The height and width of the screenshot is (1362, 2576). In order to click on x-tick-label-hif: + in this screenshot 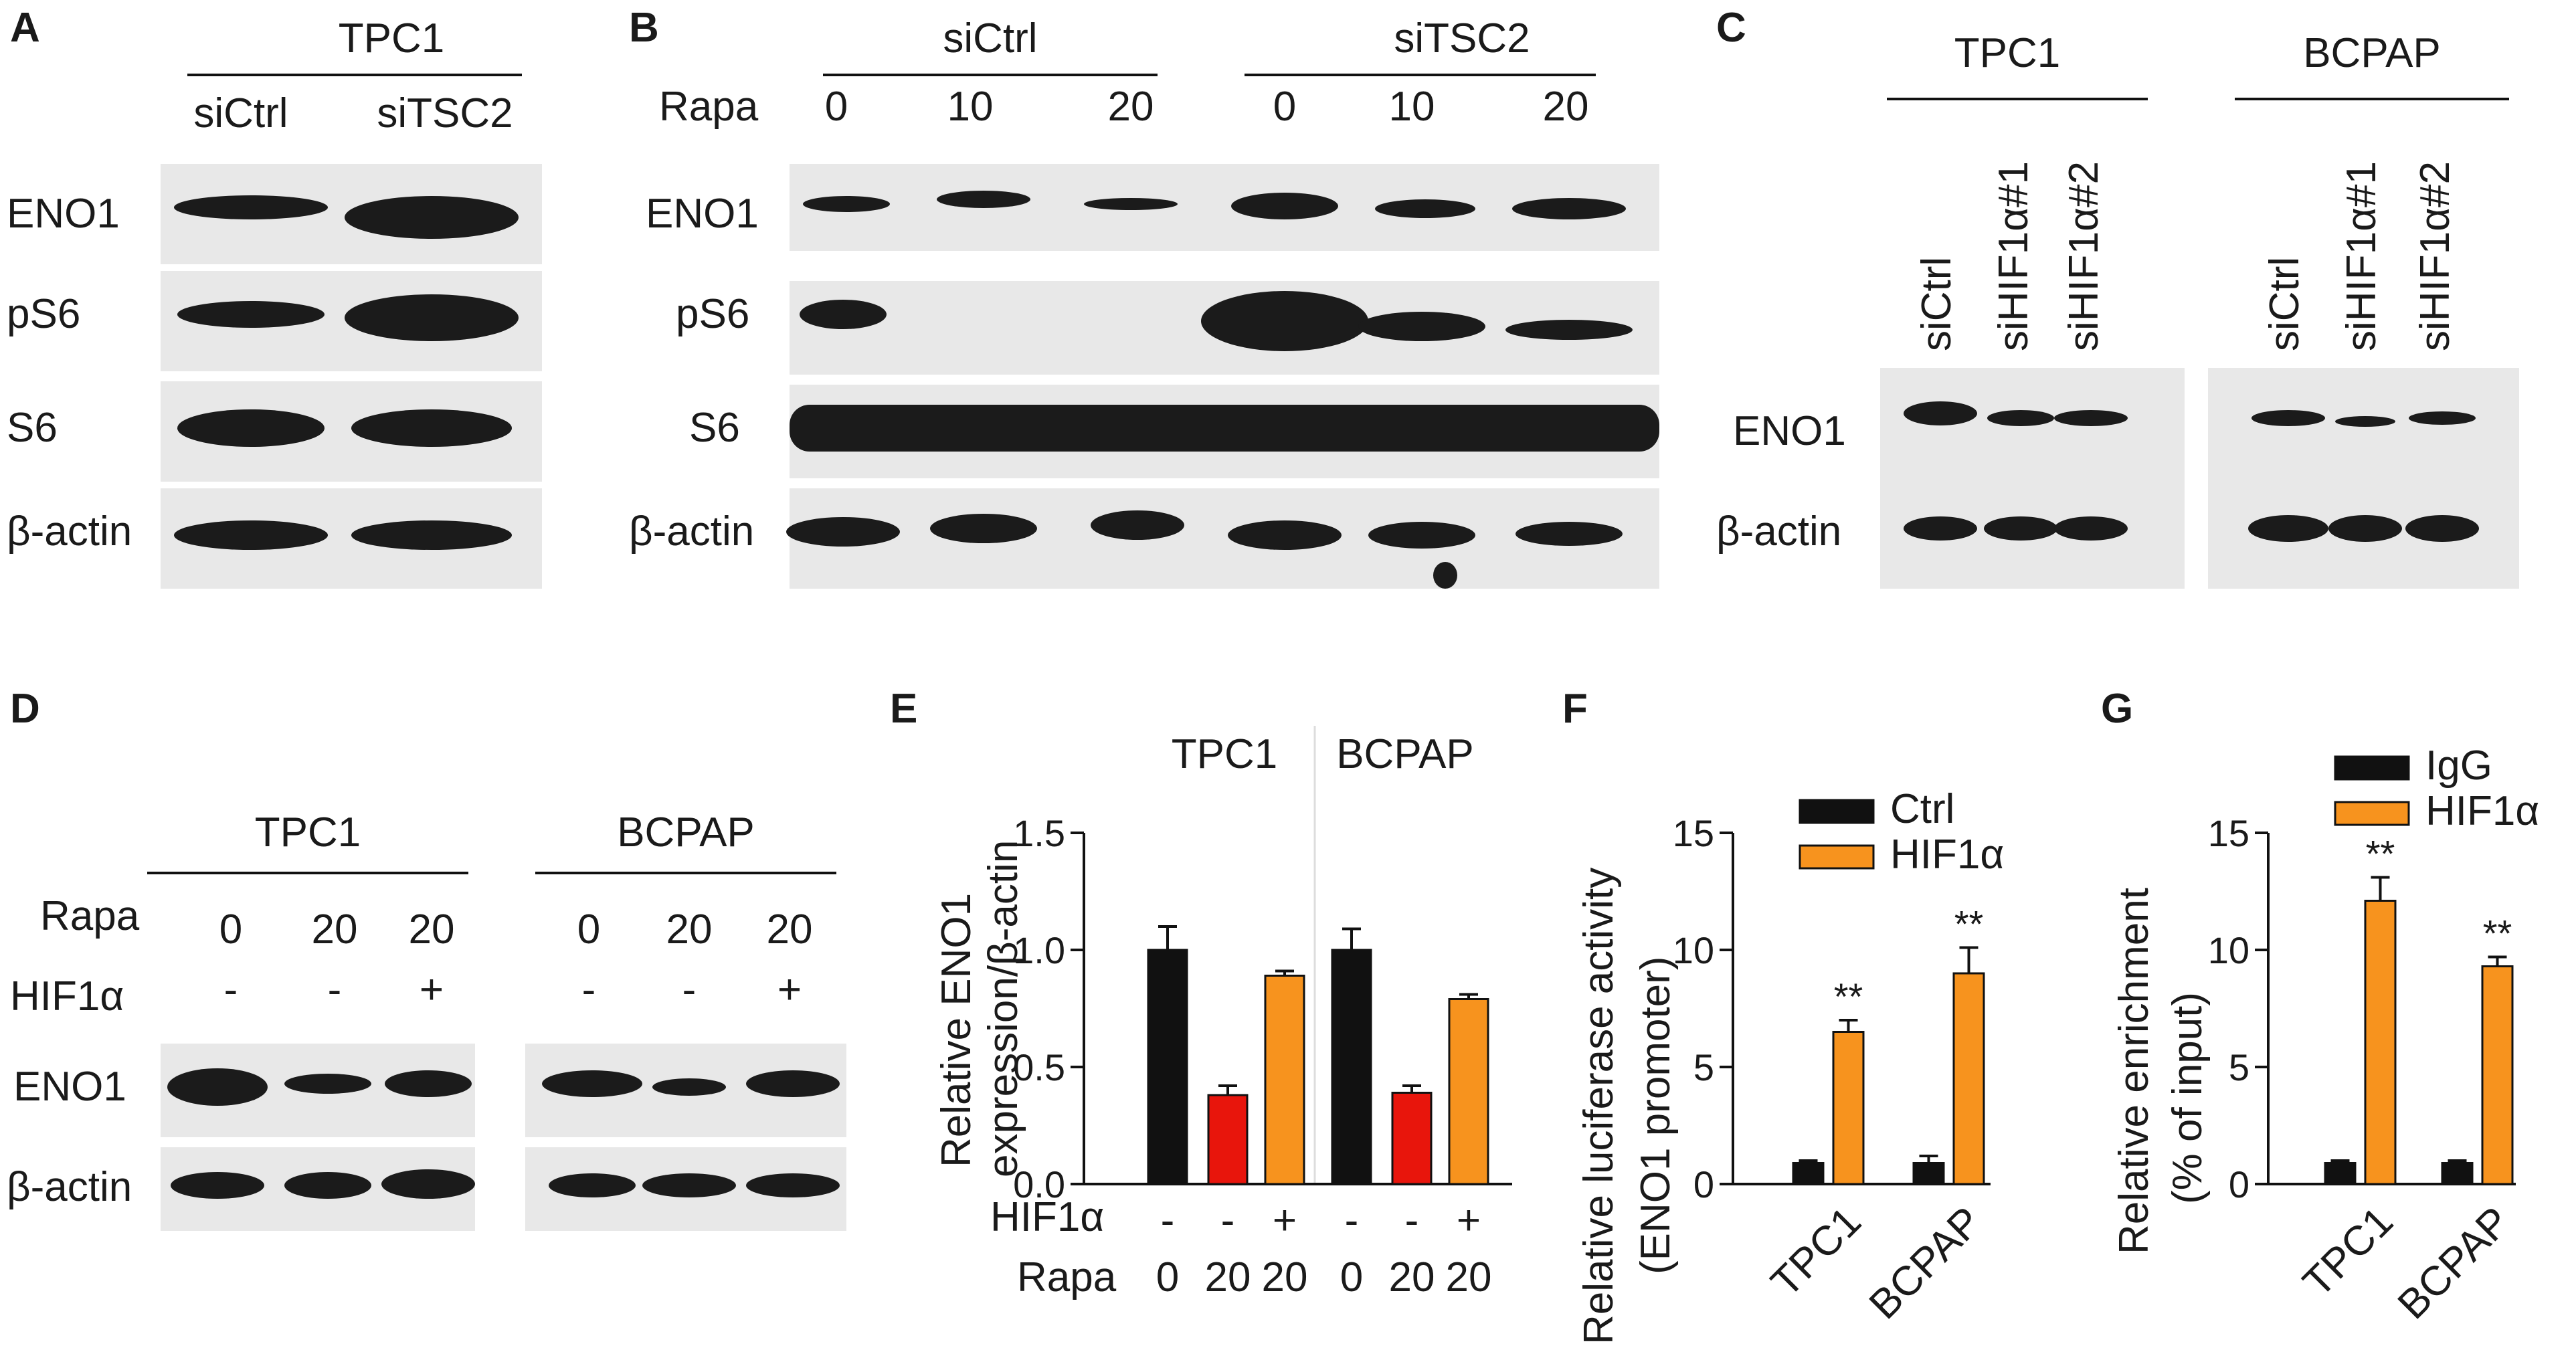, I will do `click(1285, 1221)`.